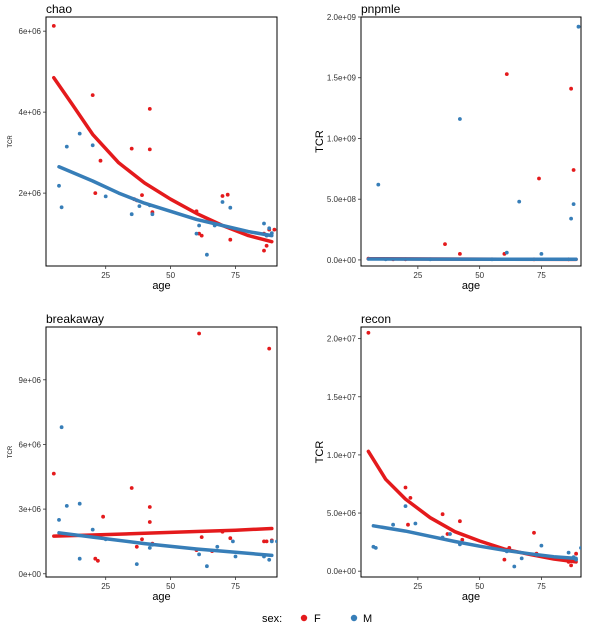  I want to click on y-tick-label: 9e+06, so click(30, 380).